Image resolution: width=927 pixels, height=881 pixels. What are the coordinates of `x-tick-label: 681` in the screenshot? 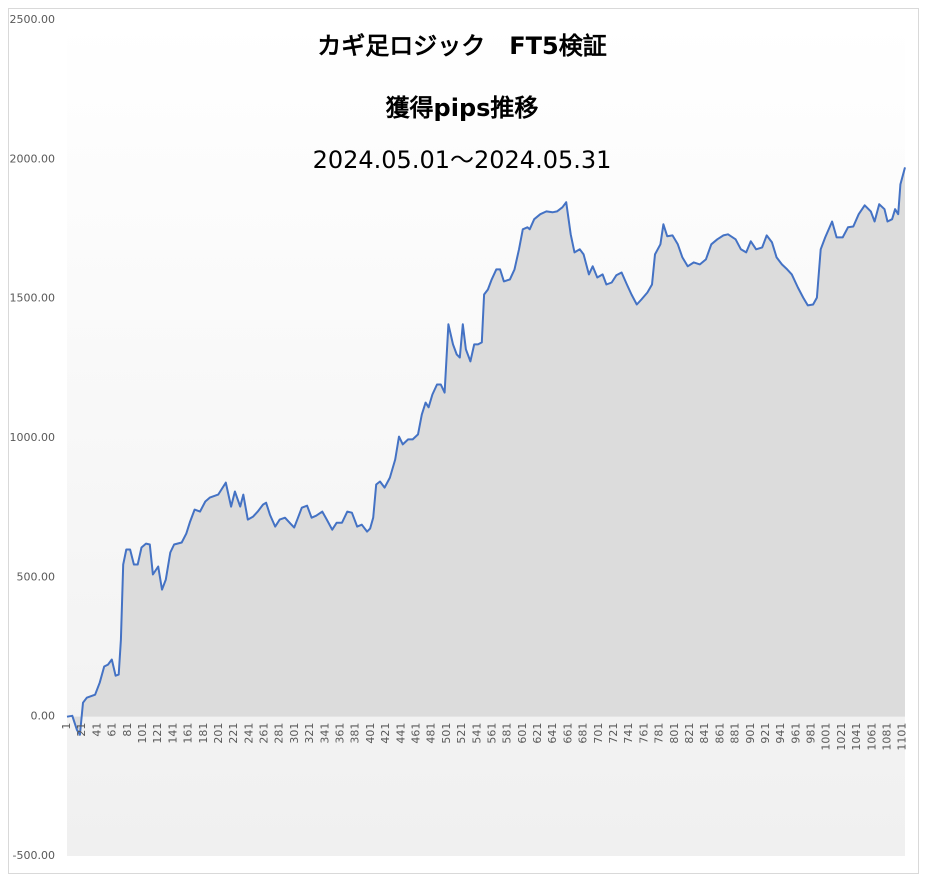 It's located at (583, 733).